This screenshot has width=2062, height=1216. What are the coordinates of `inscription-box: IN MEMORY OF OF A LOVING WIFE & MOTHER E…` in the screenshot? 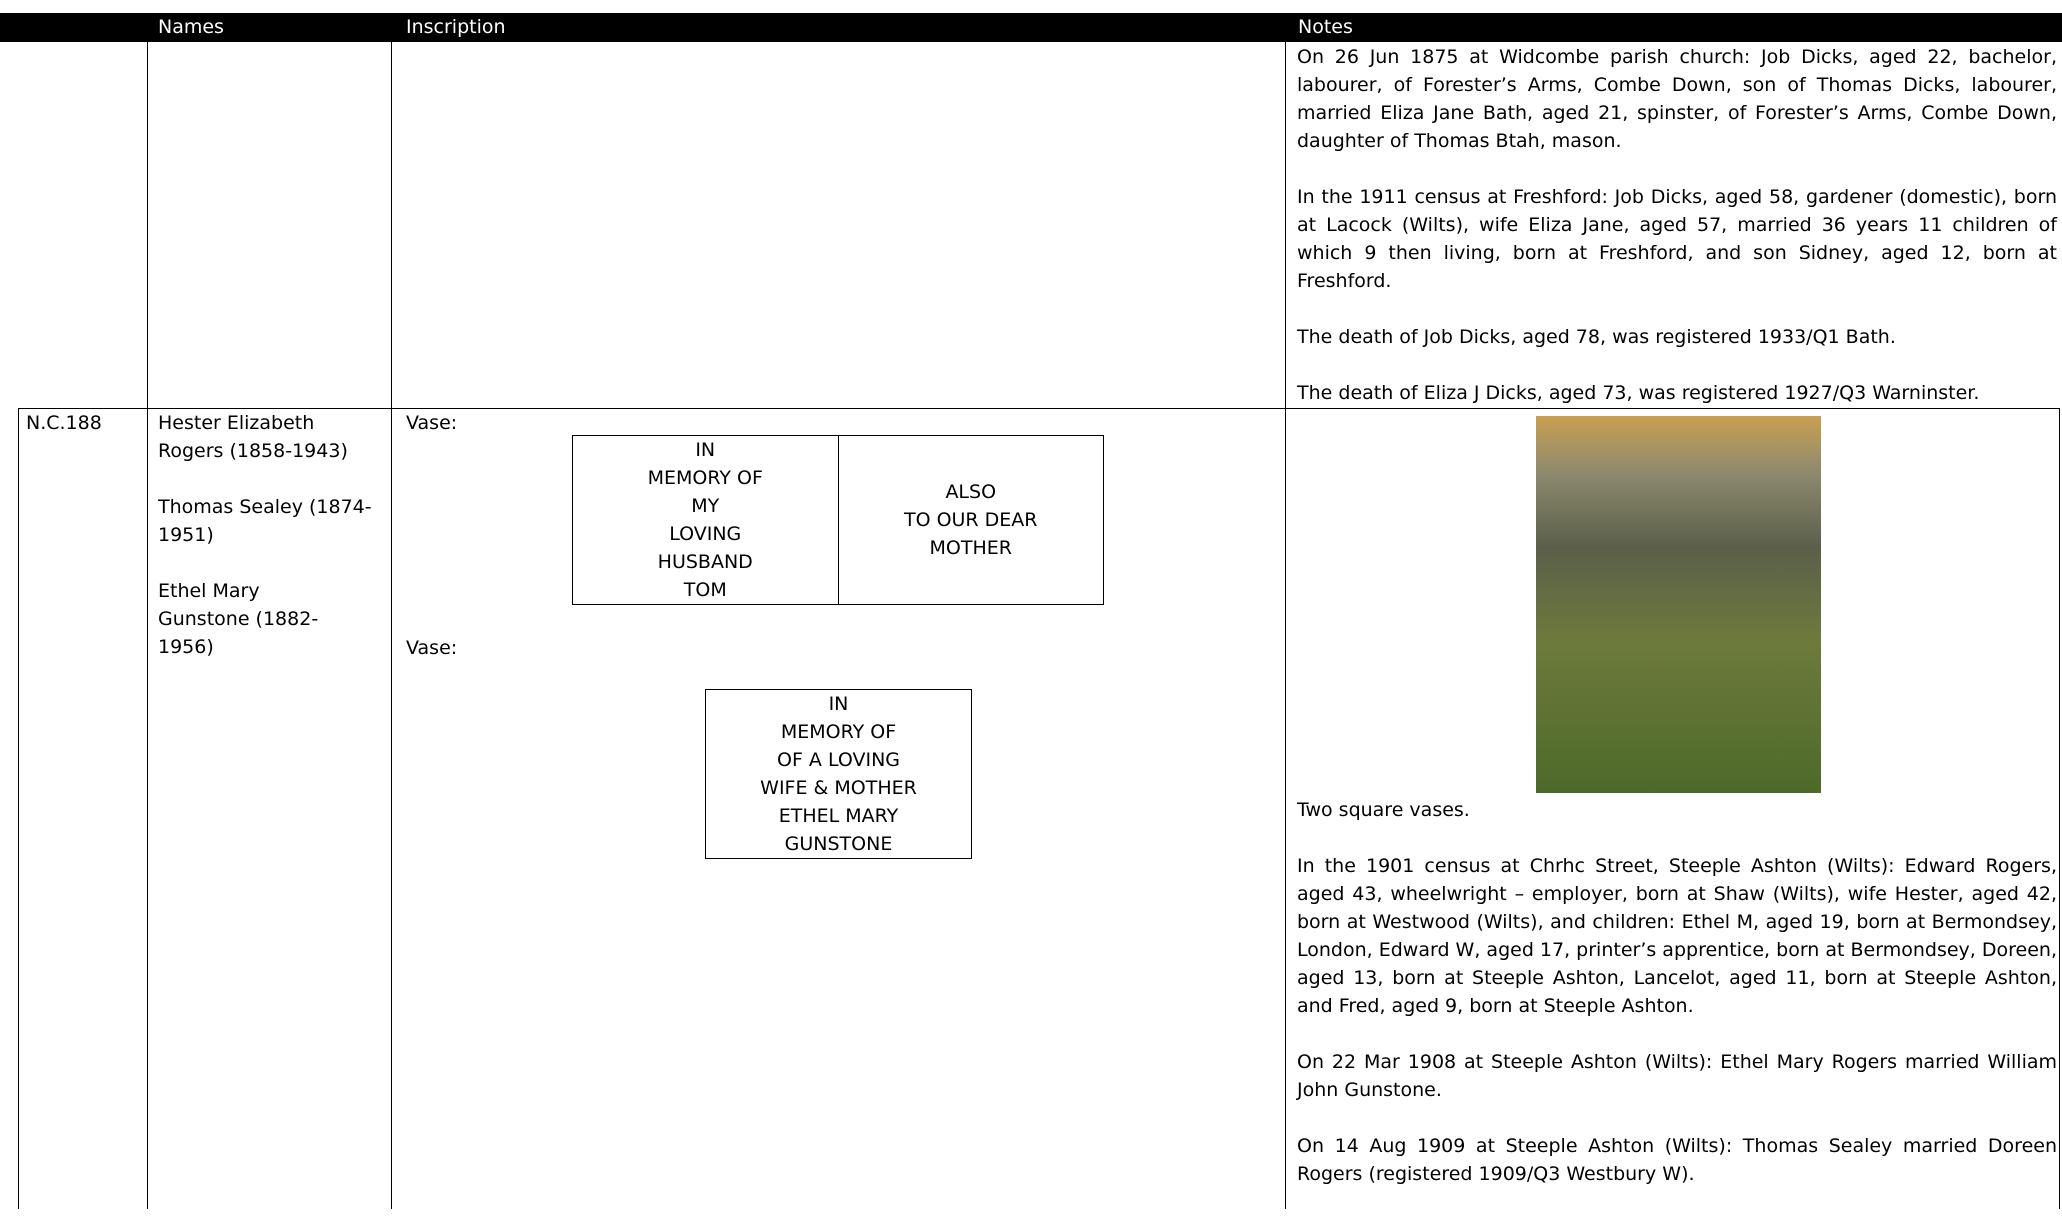 It's located at (838, 774).